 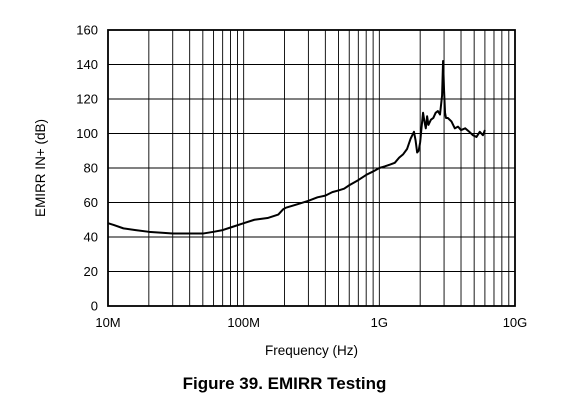 What do you see at coordinates (91, 237) in the screenshot?
I see `y-tick-label: 40` at bounding box center [91, 237].